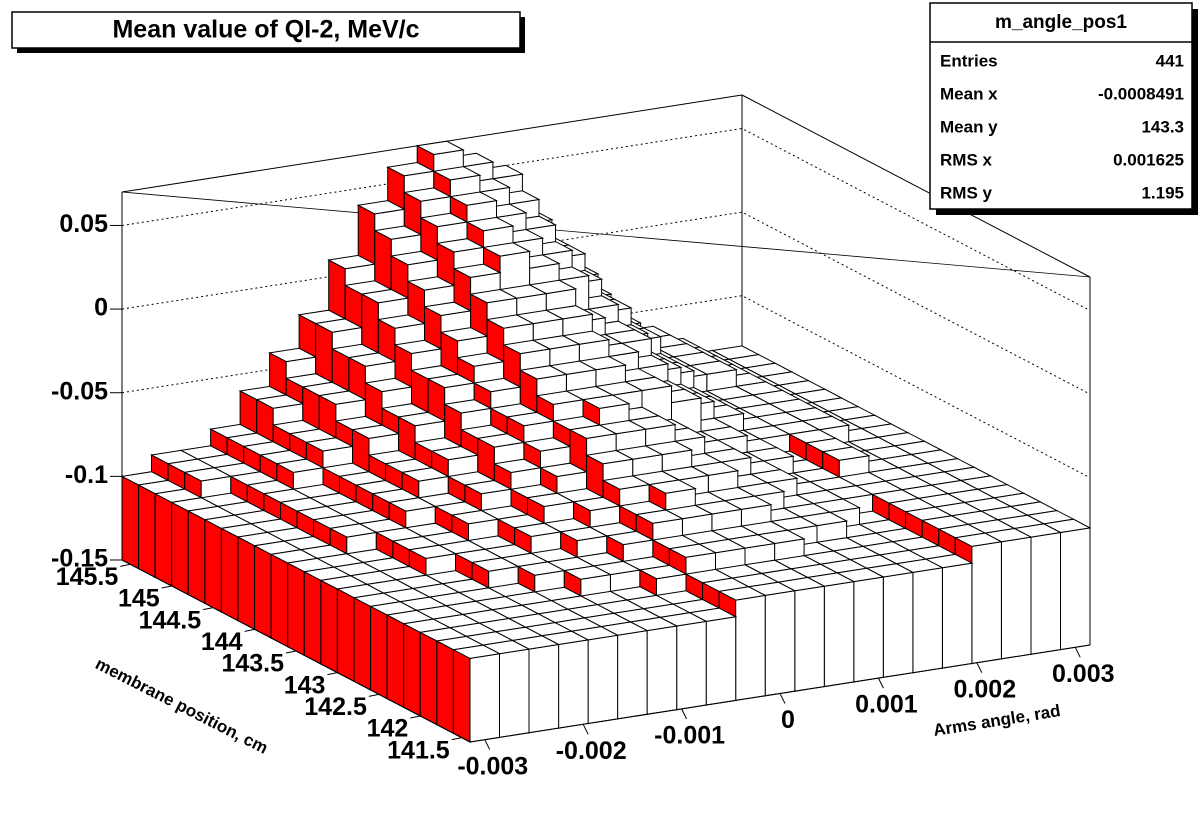 The image size is (1204, 823). What do you see at coordinates (886, 705) in the screenshot?
I see `x-tick-label: 0.001` at bounding box center [886, 705].